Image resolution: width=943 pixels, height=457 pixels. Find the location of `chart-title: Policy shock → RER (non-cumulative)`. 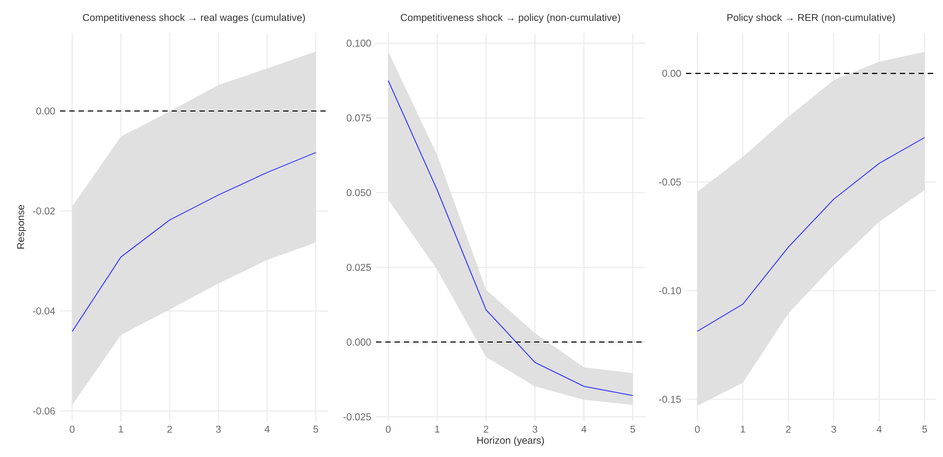

chart-title: Policy shock → RER (non-cumulative) is located at coordinates (811, 18).